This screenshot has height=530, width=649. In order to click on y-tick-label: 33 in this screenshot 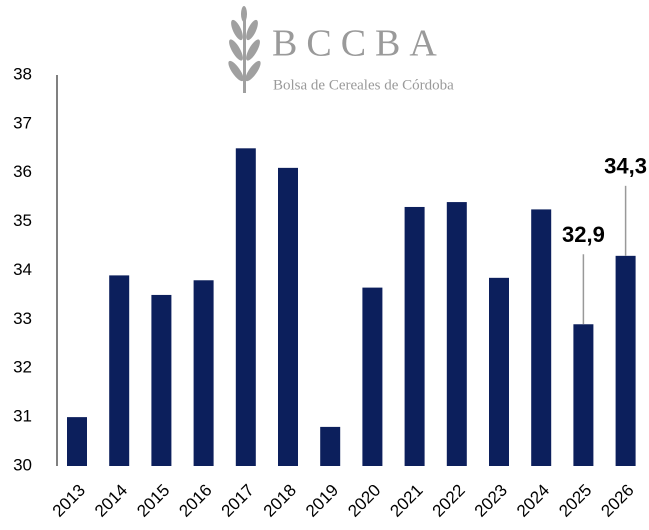, I will do `click(22, 318)`.